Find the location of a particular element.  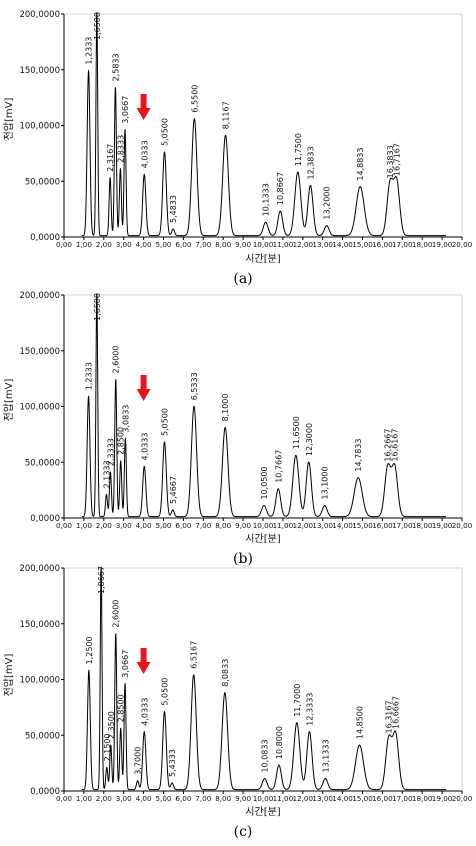

peak-label: 14,8500 is located at coordinates (360, 722).